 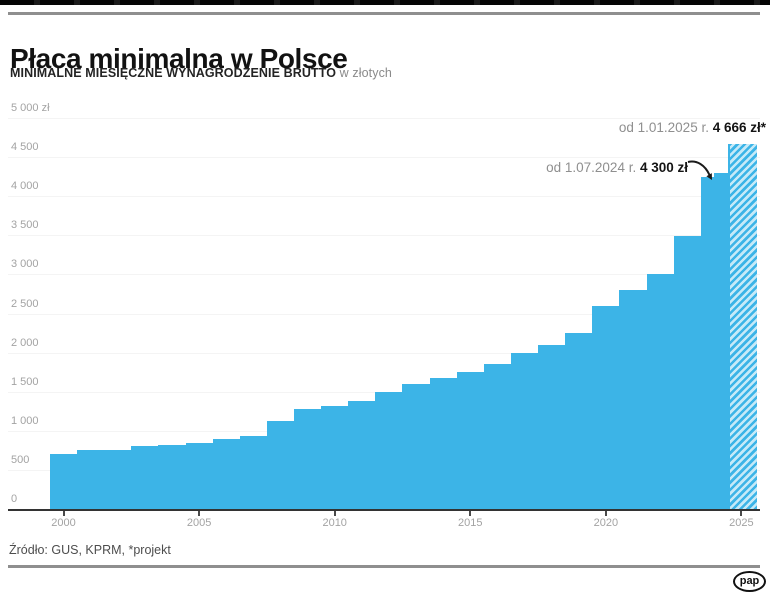 I want to click on bar-2015, so click(x=470, y=440).